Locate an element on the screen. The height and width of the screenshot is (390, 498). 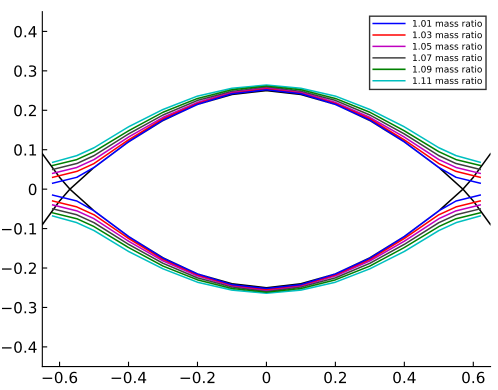
legend-label: 1.03 mass ratio is located at coordinates (447, 34).